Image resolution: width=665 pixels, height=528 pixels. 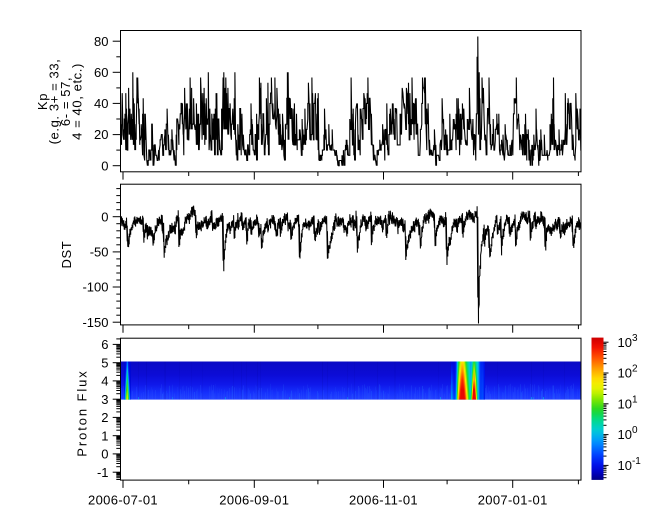 What do you see at coordinates (104, 417) in the screenshot?
I see `svg-text: 2` at bounding box center [104, 417].